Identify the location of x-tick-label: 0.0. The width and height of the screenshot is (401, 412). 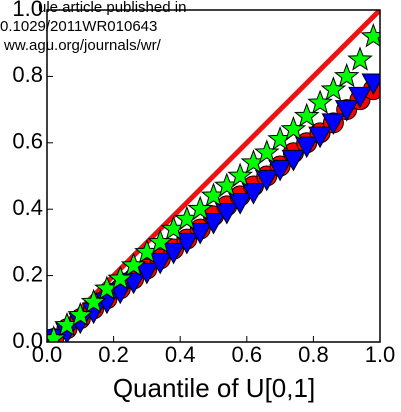
(47, 354).